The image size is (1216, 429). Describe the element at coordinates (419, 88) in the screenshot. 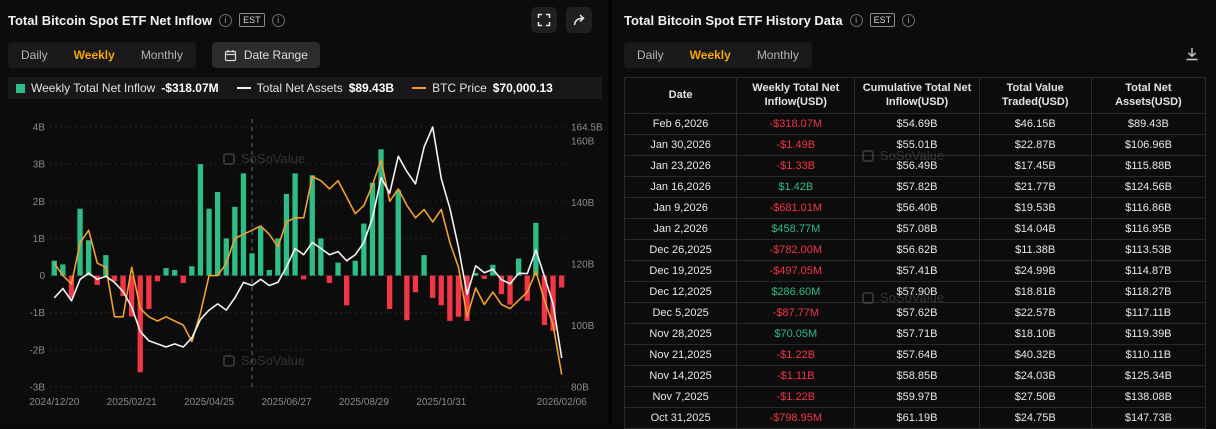

I see `orange-line-swatch` at that location.